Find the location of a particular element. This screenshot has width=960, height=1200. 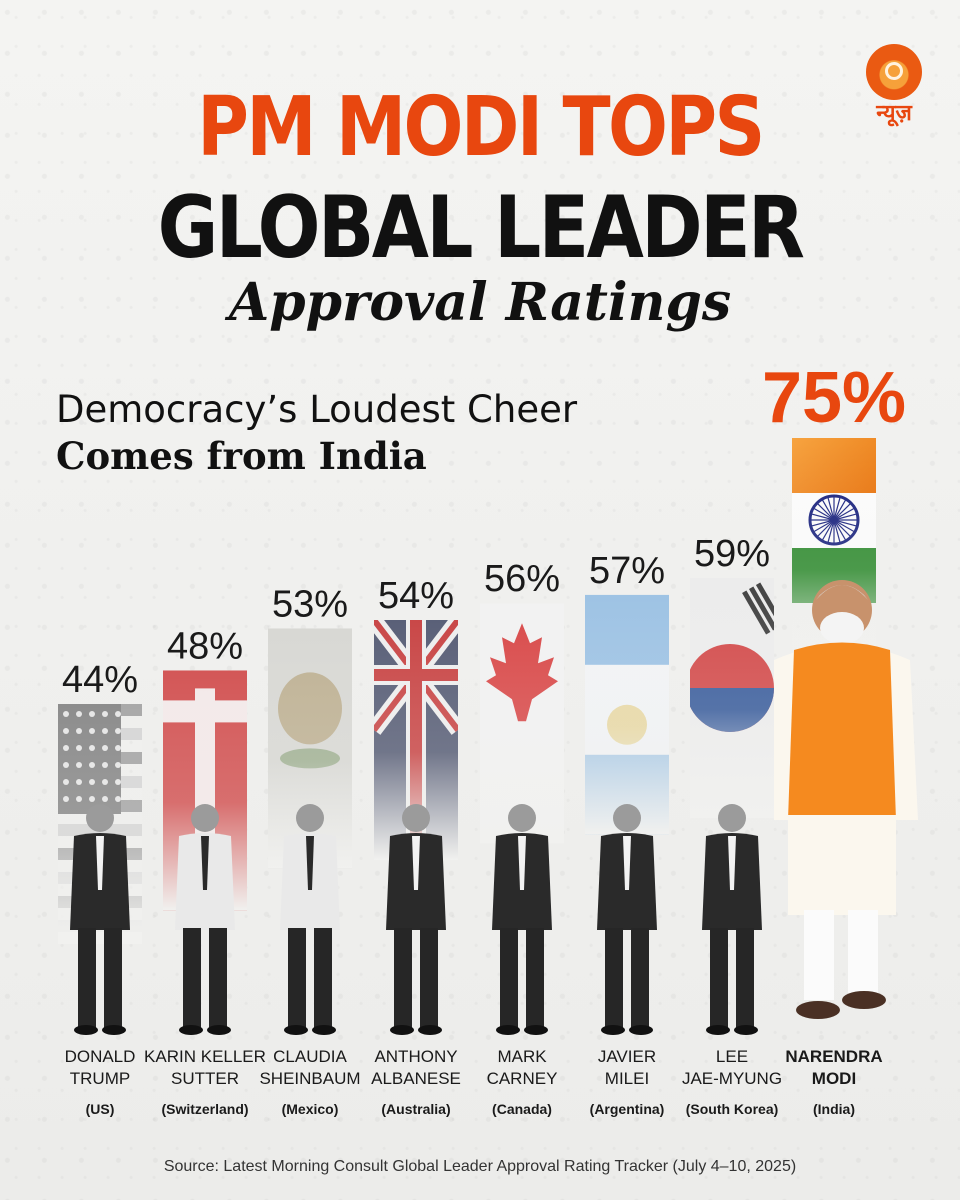

value-label: 59% is located at coordinates (732, 554).